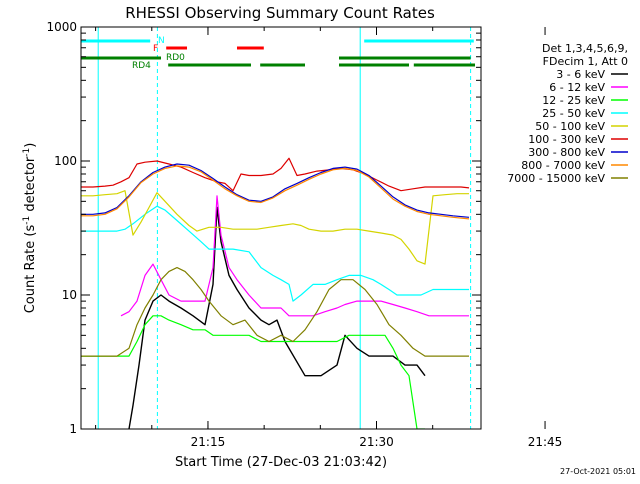  I want to click on y-tick-label: 1000, so click(61, 27).